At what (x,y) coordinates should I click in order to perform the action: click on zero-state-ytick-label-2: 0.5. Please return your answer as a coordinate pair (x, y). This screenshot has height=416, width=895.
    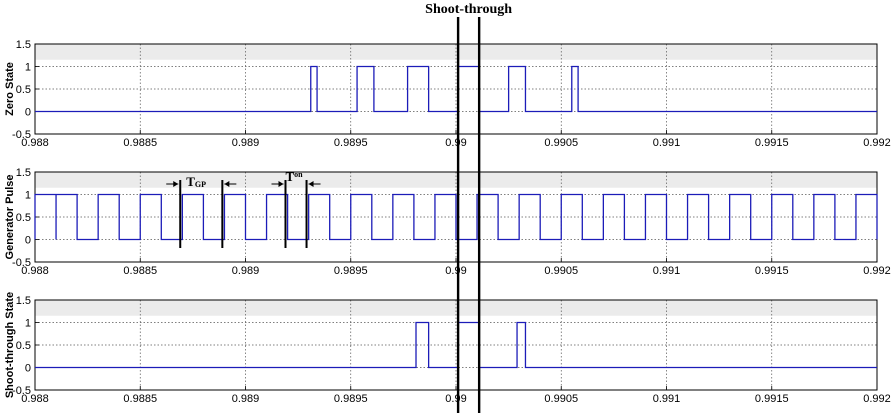
    Looking at the image, I should click on (23, 90).